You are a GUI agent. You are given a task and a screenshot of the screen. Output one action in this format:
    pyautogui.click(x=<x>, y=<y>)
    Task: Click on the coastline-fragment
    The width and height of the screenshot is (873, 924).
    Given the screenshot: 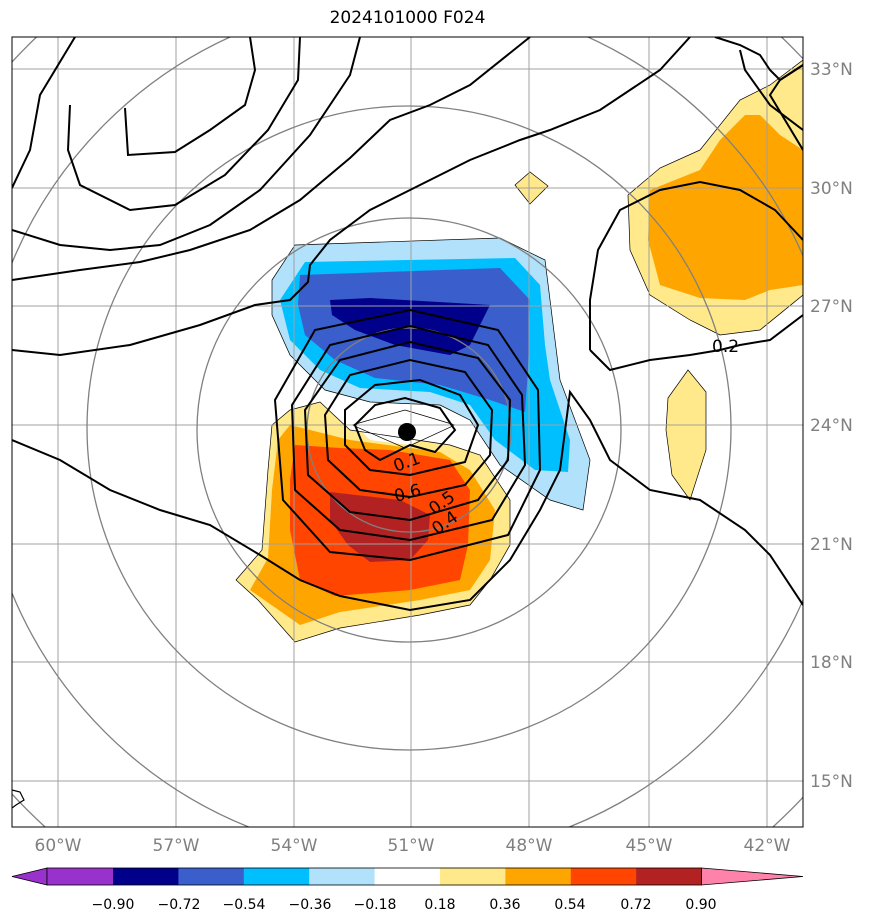 What is the action you would take?
    pyautogui.click(x=18, y=799)
    